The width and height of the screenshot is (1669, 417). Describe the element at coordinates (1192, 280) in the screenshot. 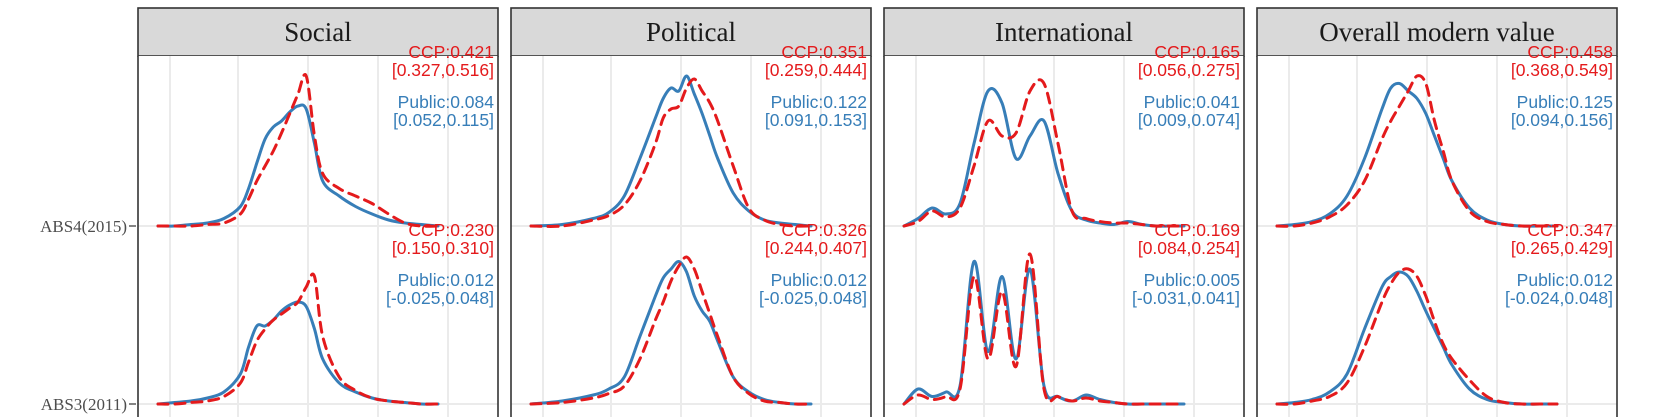

I see `public-estimate-label: Public:0.005` at that location.